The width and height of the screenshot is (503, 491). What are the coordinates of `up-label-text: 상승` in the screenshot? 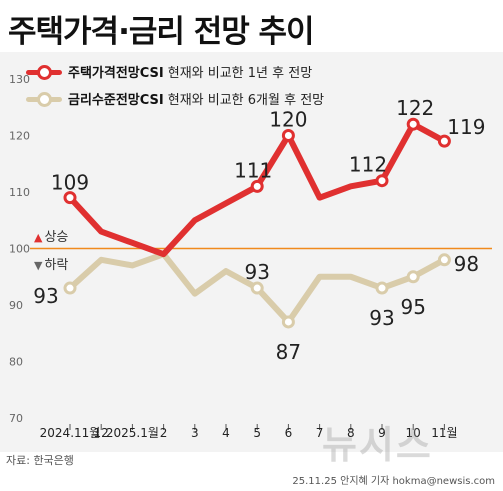 It's located at (56, 237).